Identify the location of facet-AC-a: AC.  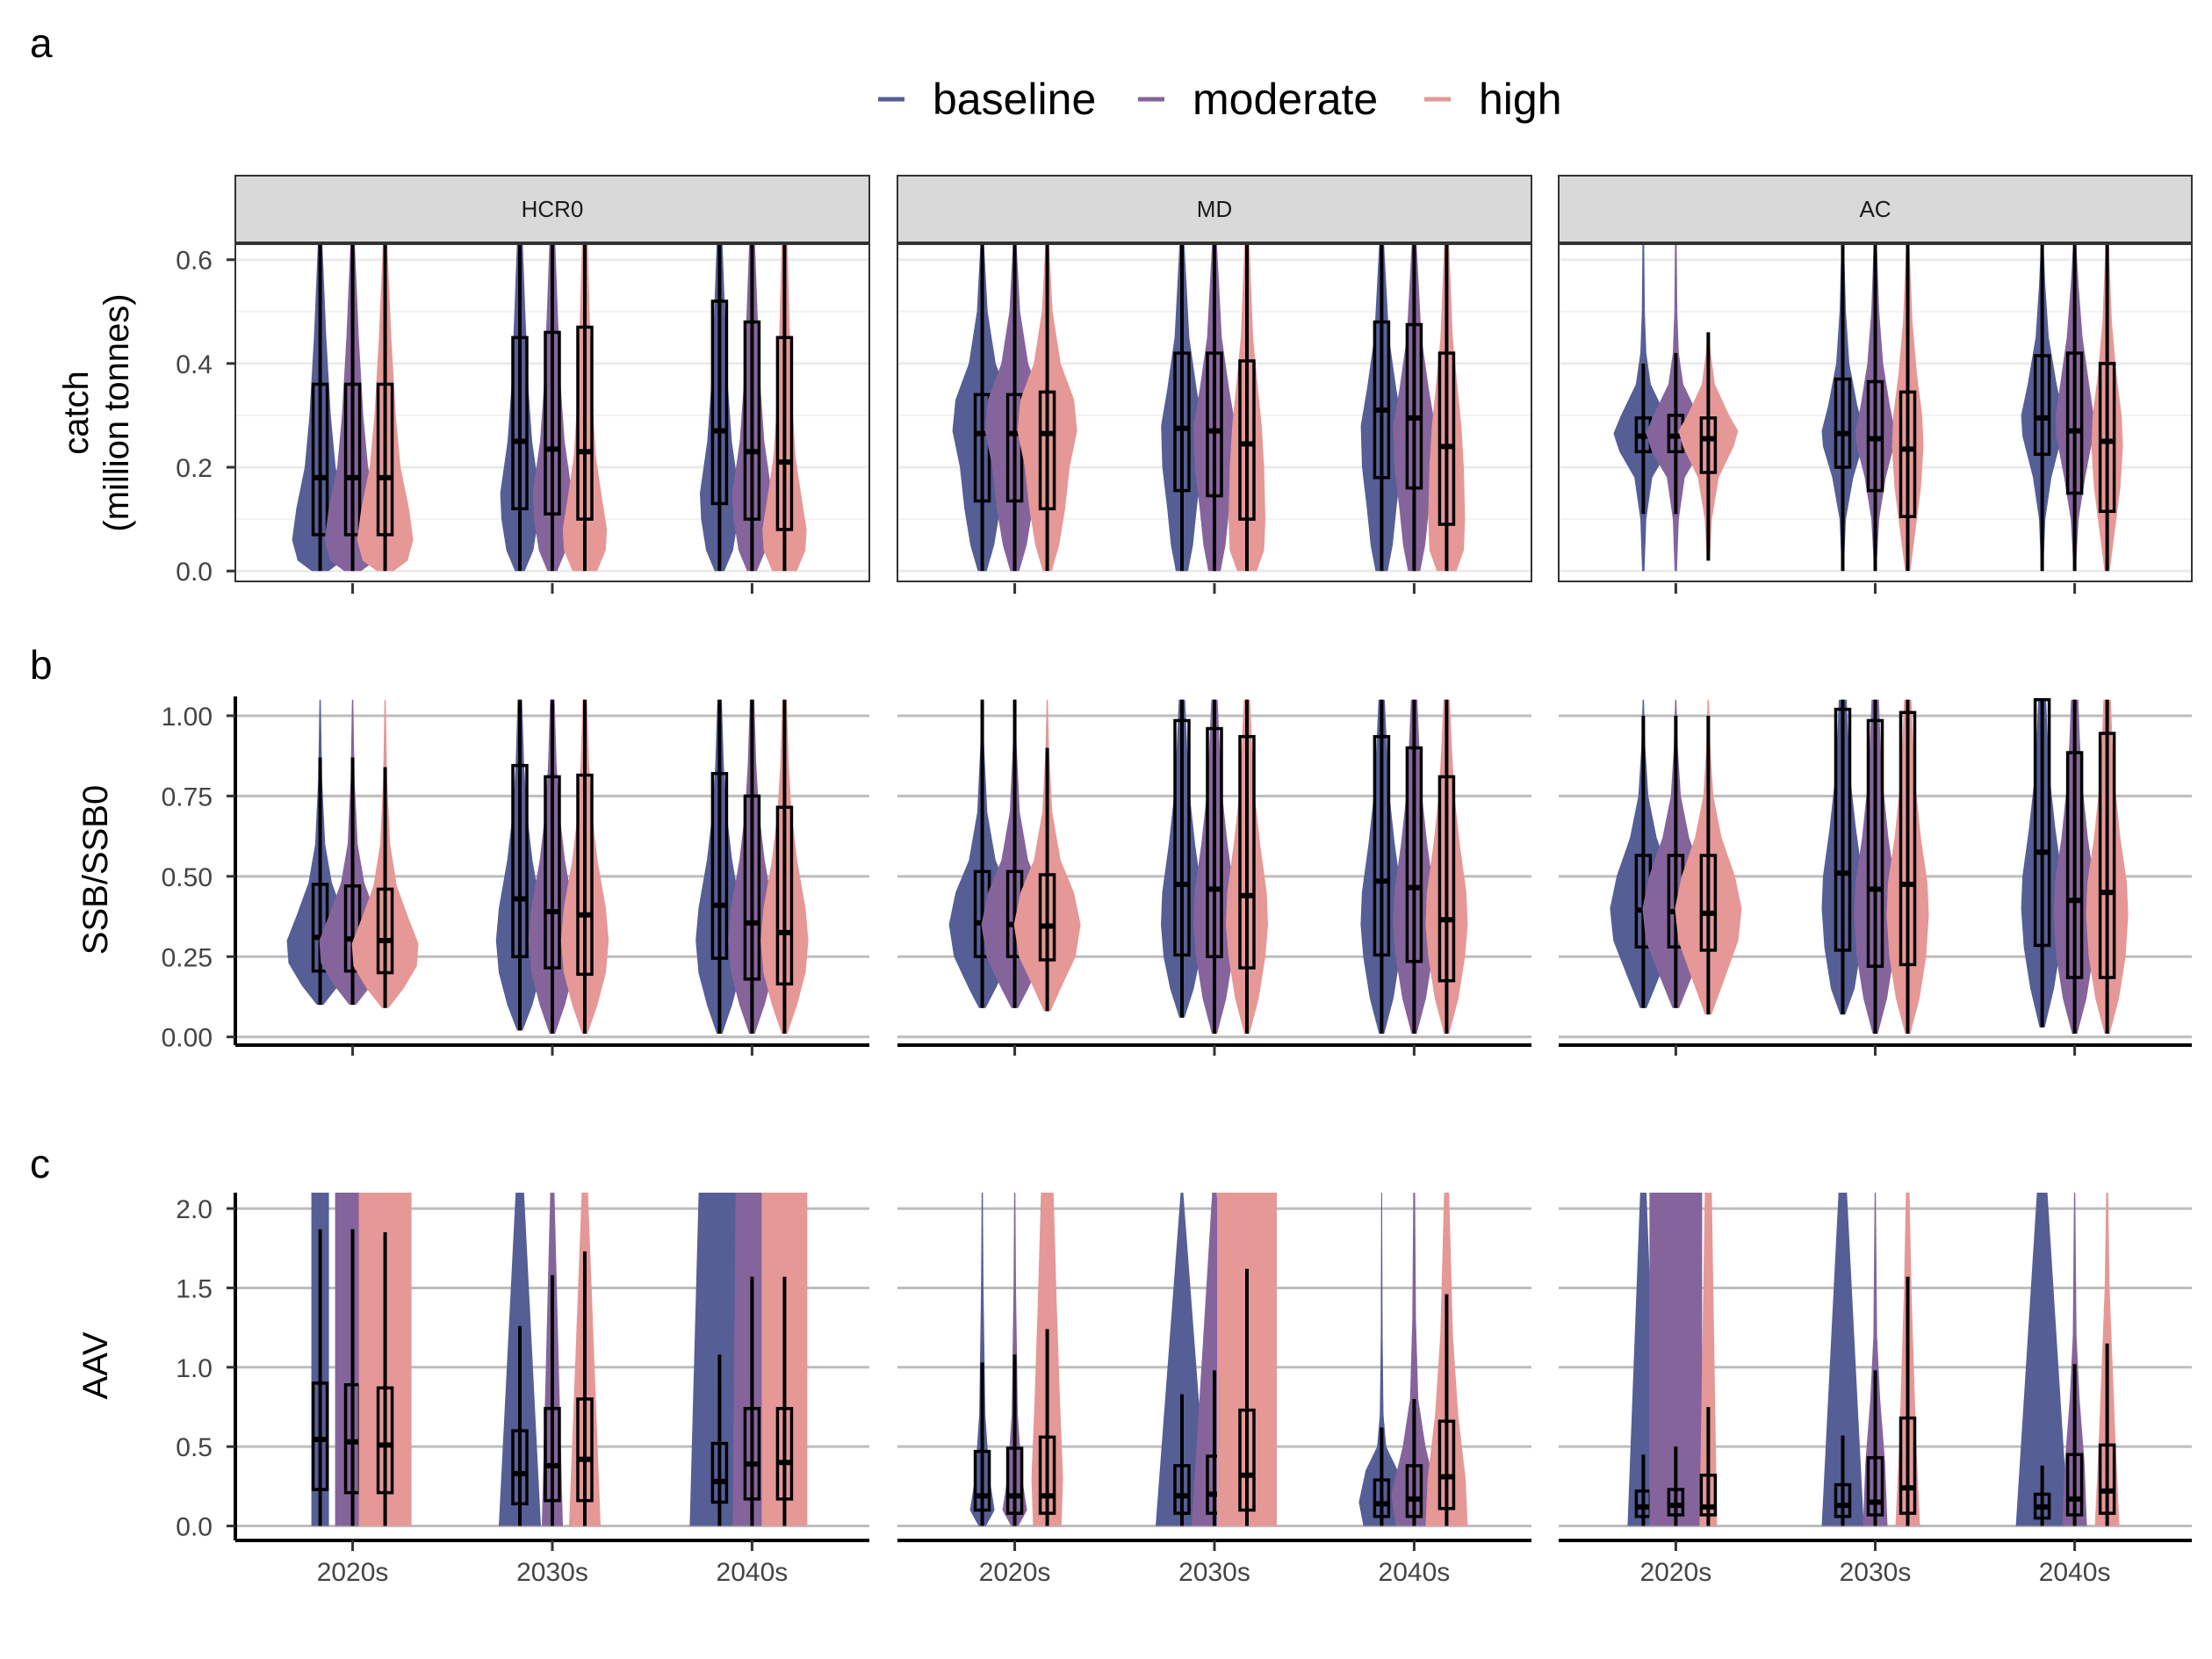
(1876, 384).